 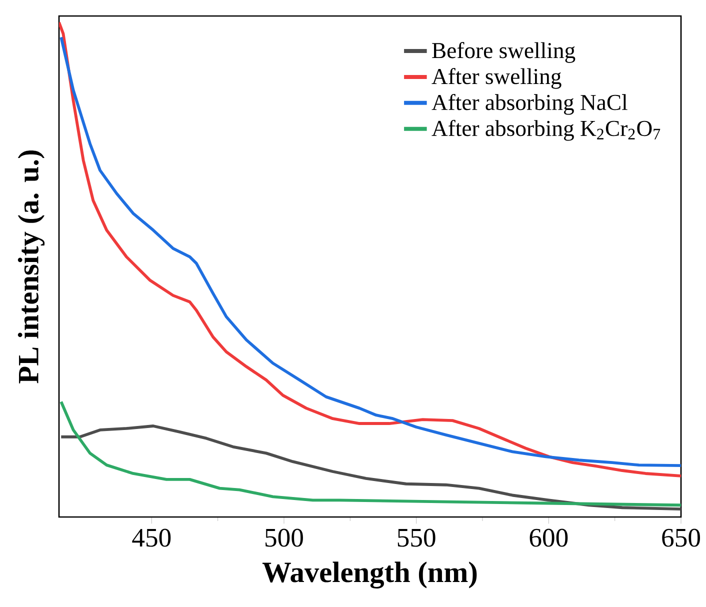 I want to click on x-tick-label: 450, so click(x=151, y=537).